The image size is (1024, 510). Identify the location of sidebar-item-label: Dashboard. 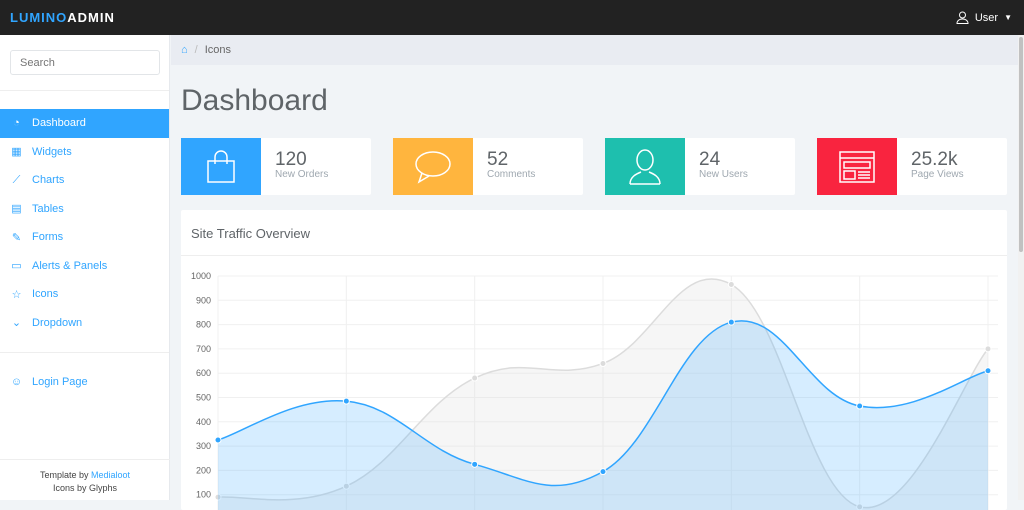
(59, 123).